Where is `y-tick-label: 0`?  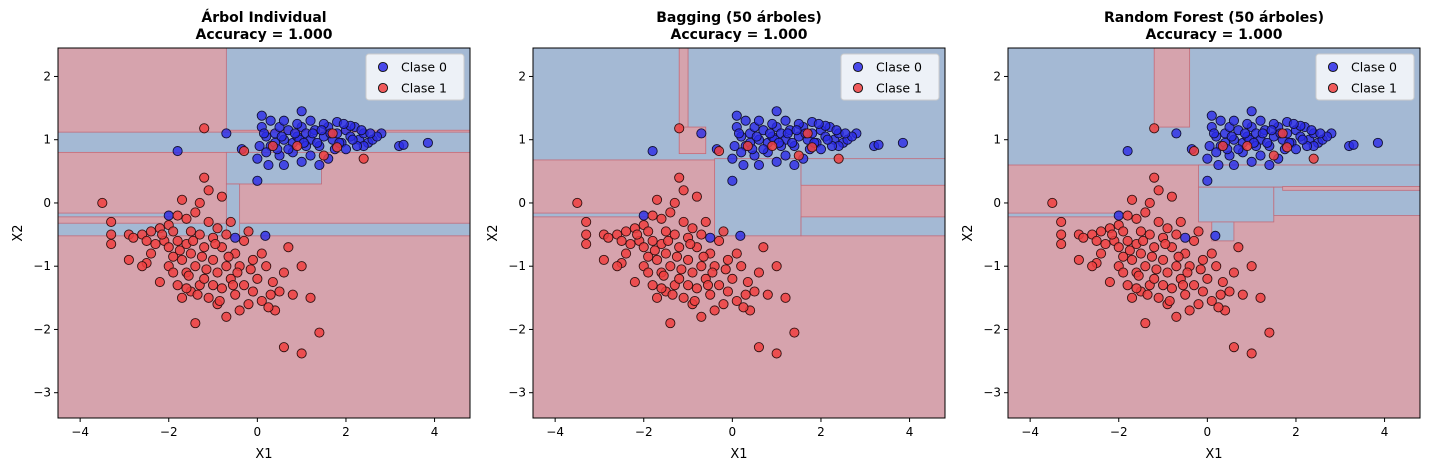
y-tick-label: 0 is located at coordinates (997, 203).